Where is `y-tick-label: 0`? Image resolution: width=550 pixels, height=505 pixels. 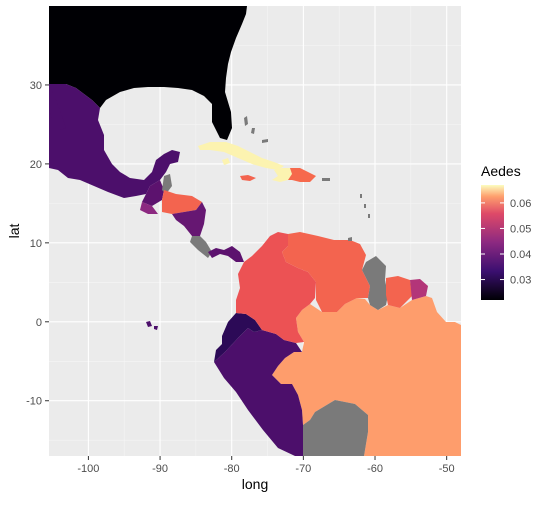
y-tick-label: 0 is located at coordinates (39, 323).